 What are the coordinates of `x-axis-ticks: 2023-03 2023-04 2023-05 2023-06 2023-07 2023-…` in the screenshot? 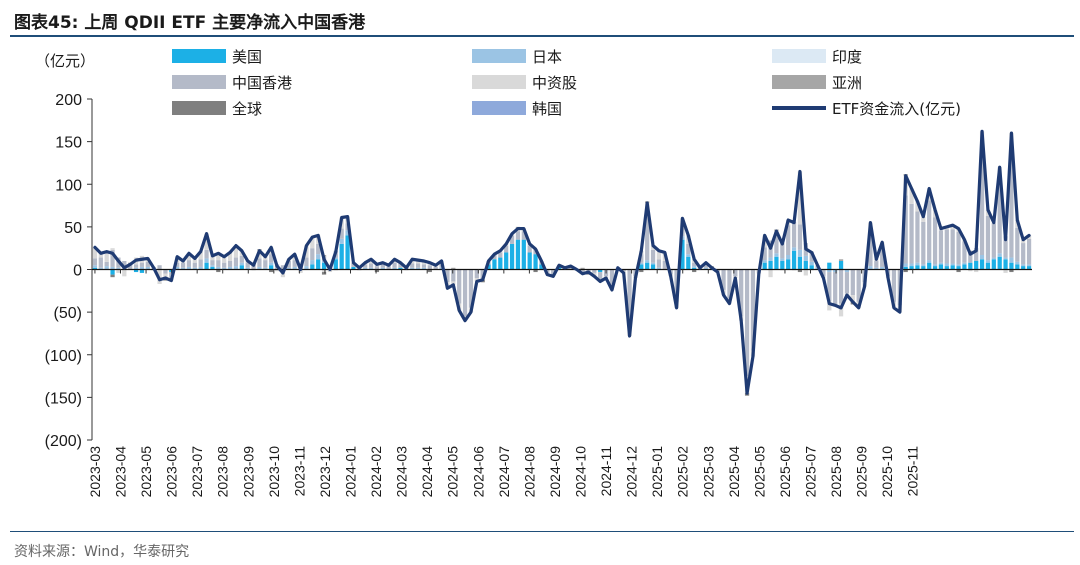 It's located at (504, 472).